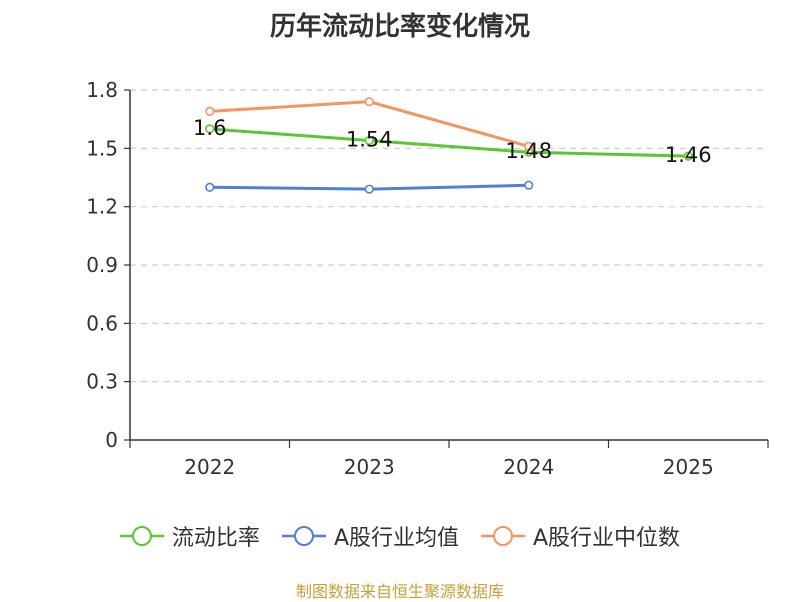 The width and height of the screenshot is (800, 602). I want to click on series-lines, so click(449, 145).